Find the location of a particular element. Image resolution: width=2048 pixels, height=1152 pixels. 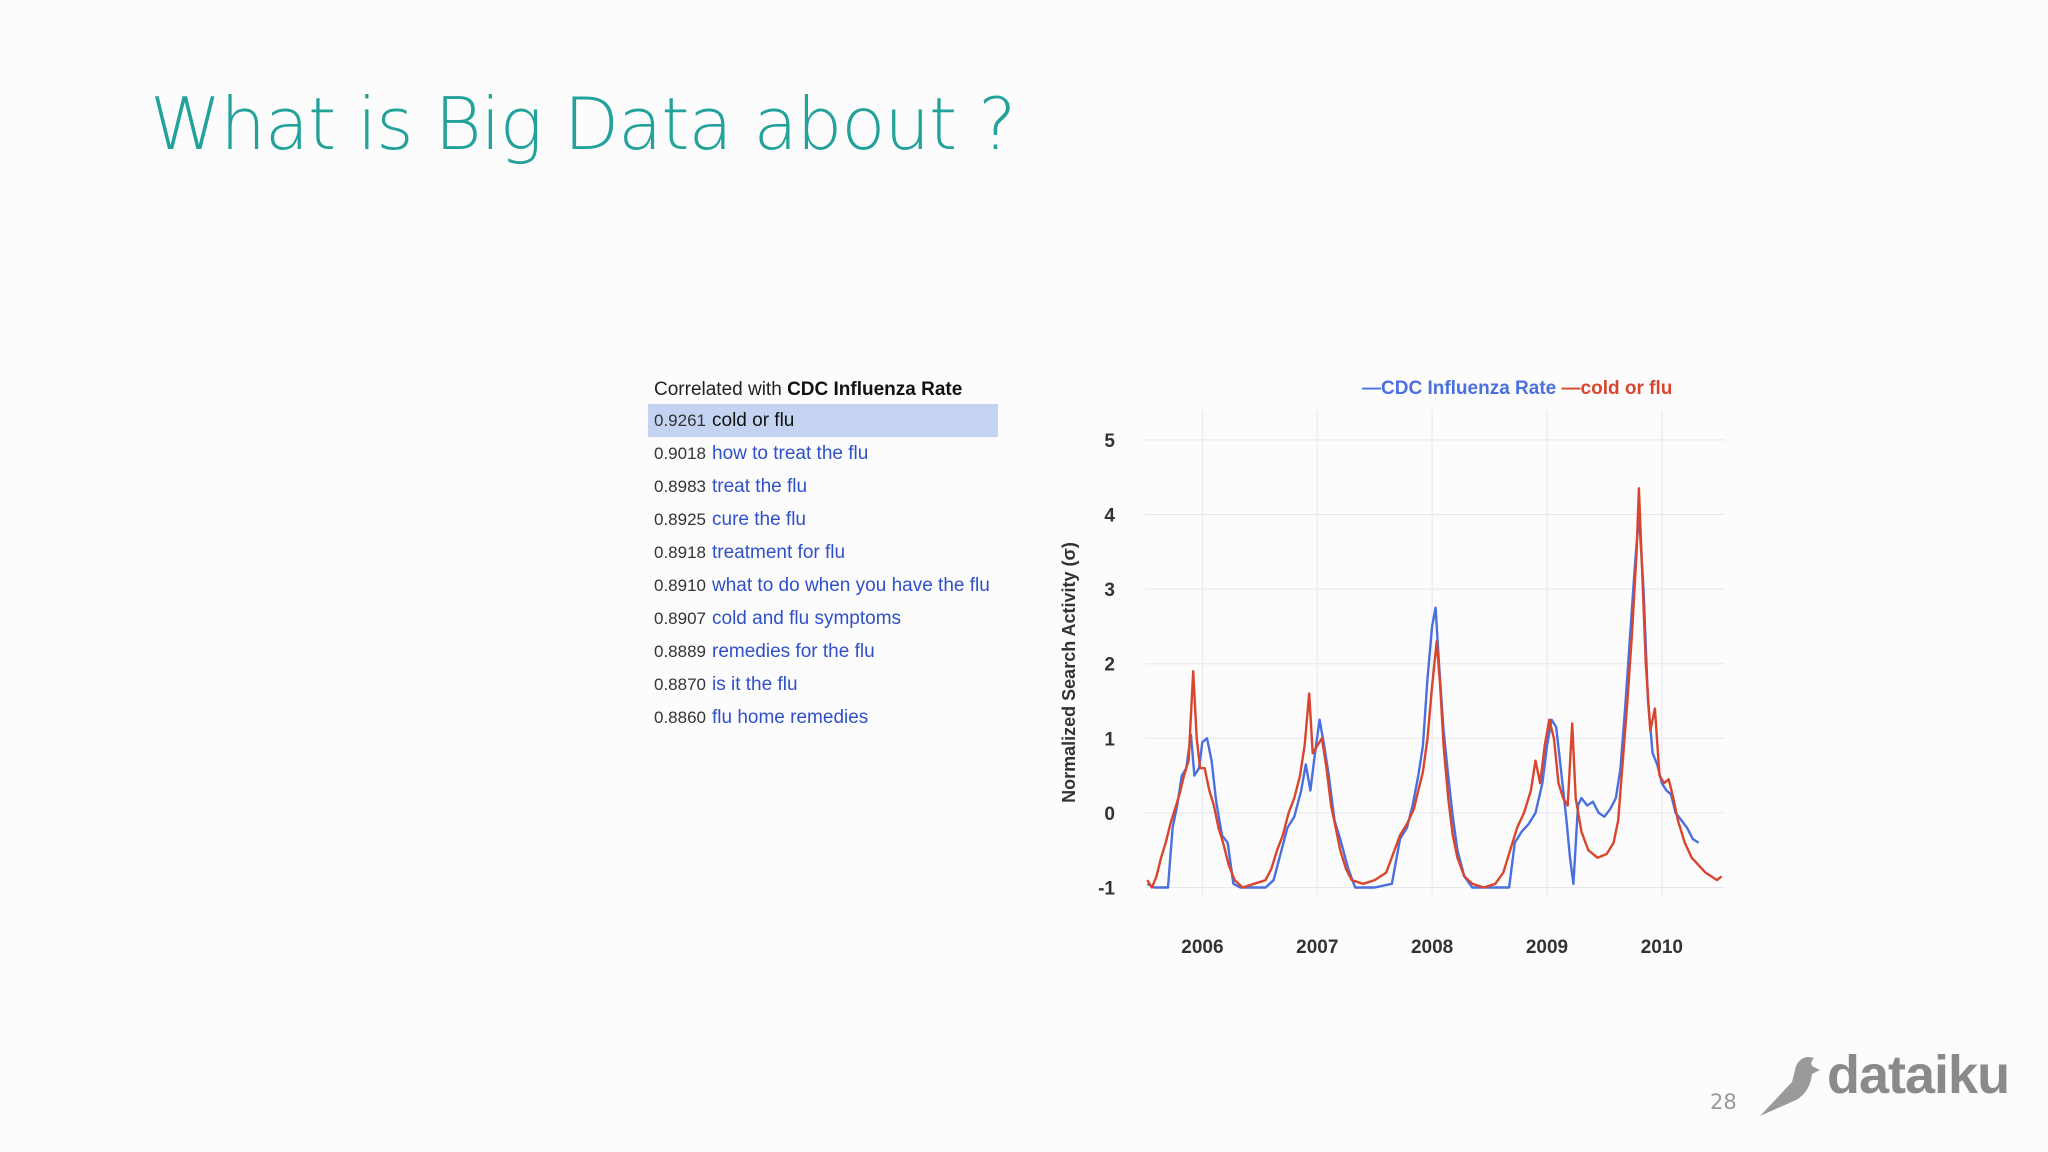

correlation-score: 0.8983 is located at coordinates (680, 486).